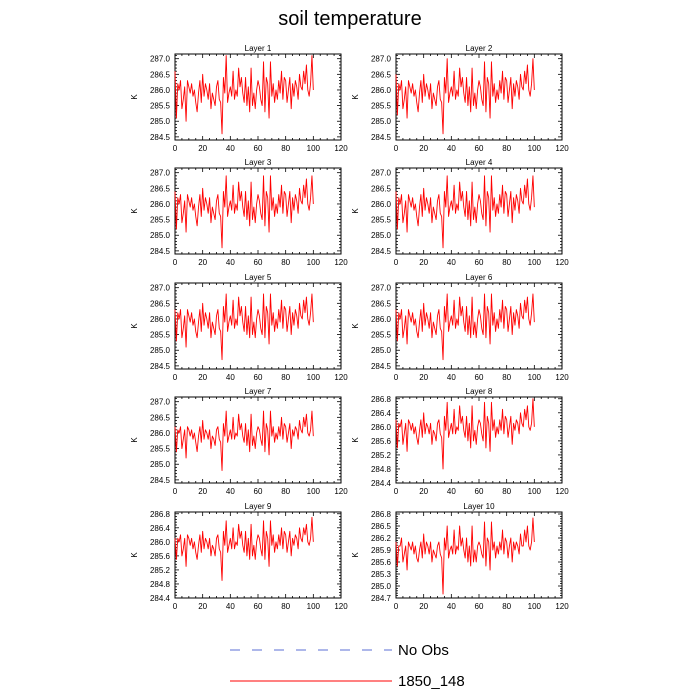 The width and height of the screenshot is (700, 700). Describe the element at coordinates (423, 650) in the screenshot. I see `legend-label-1: No Obs` at that location.